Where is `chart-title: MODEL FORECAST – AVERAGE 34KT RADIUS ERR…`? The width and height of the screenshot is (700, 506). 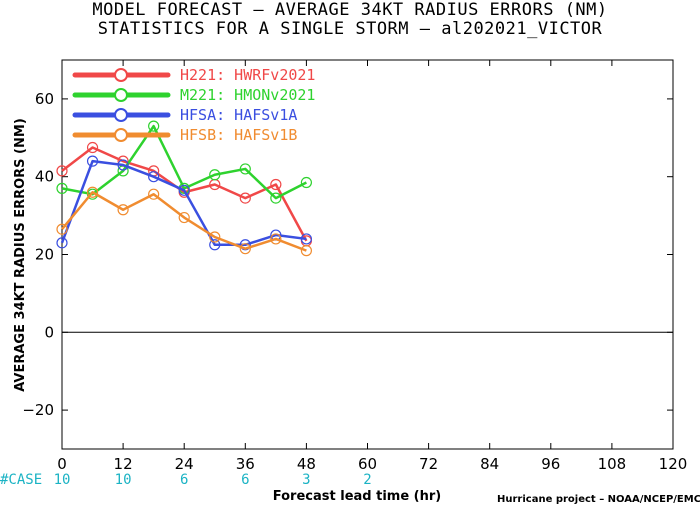
chart-title: MODEL FORECAST – AVERAGE 34KT RADIUS ERR… is located at coordinates (350, 10).